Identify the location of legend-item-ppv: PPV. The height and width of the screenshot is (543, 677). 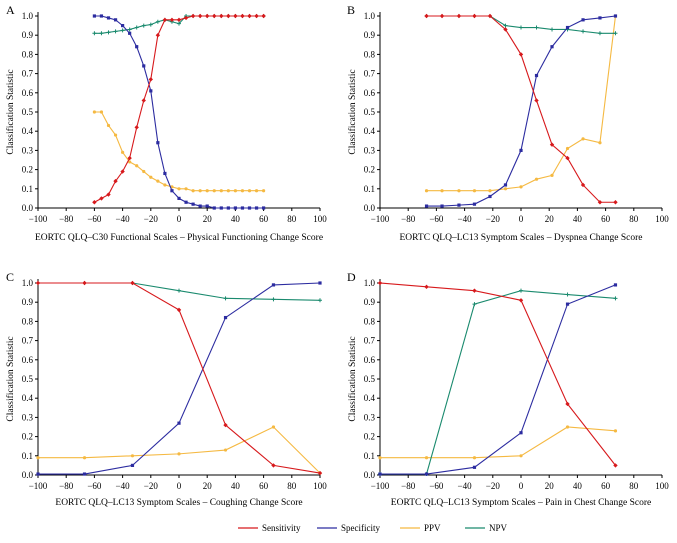
(420, 528).